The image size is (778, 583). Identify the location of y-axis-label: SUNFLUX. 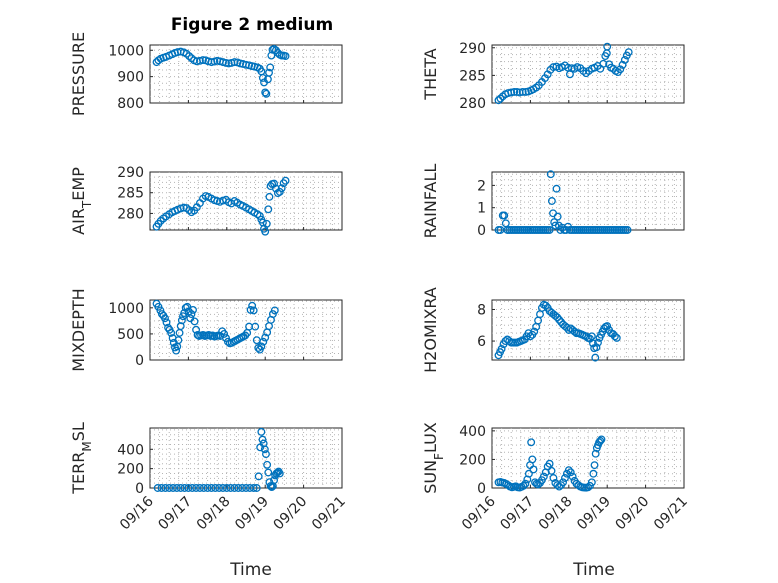
(433, 458).